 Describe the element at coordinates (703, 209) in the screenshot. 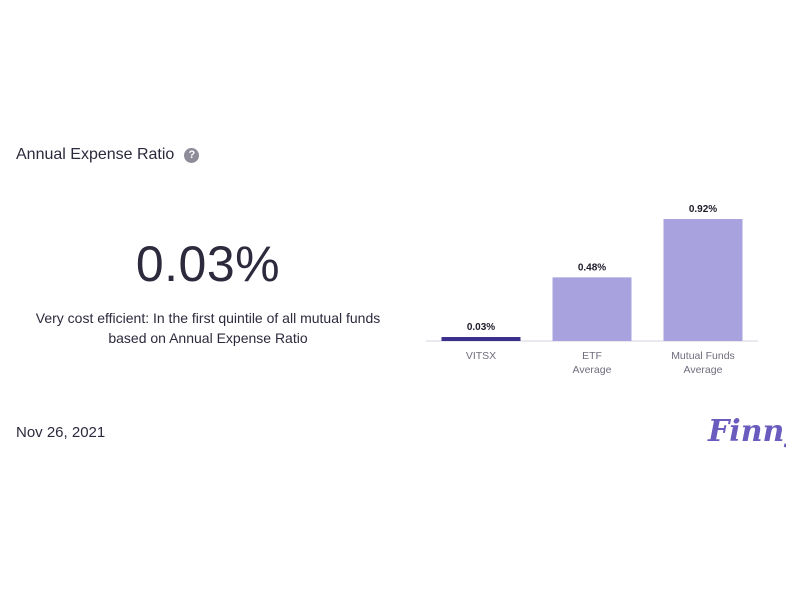

I see `value-label-2: 0.92%` at that location.